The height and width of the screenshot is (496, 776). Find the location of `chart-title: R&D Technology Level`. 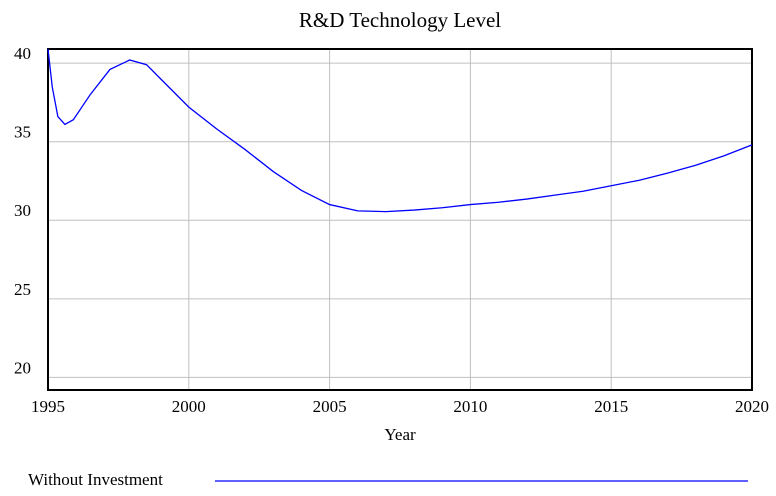

chart-title: R&D Technology Level is located at coordinates (400, 20).